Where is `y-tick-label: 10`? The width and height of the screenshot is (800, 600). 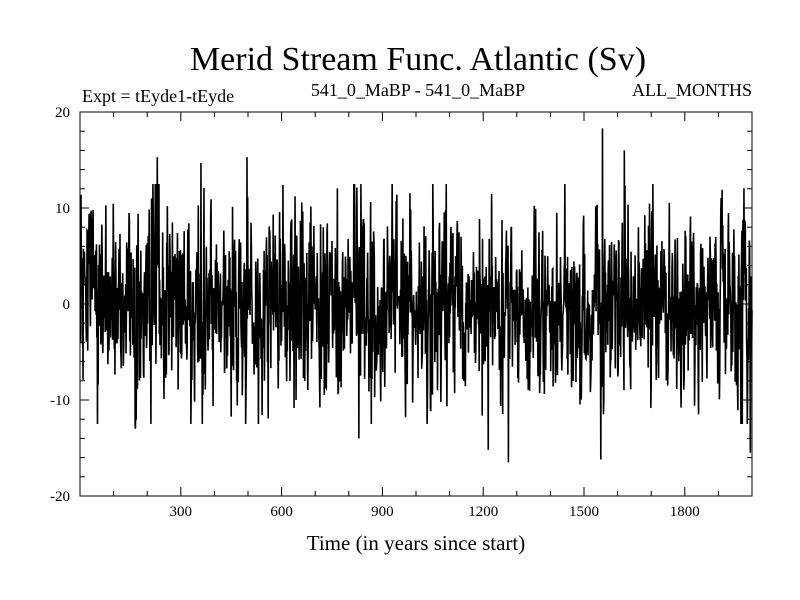 y-tick-label: 10 is located at coordinates (62, 209).